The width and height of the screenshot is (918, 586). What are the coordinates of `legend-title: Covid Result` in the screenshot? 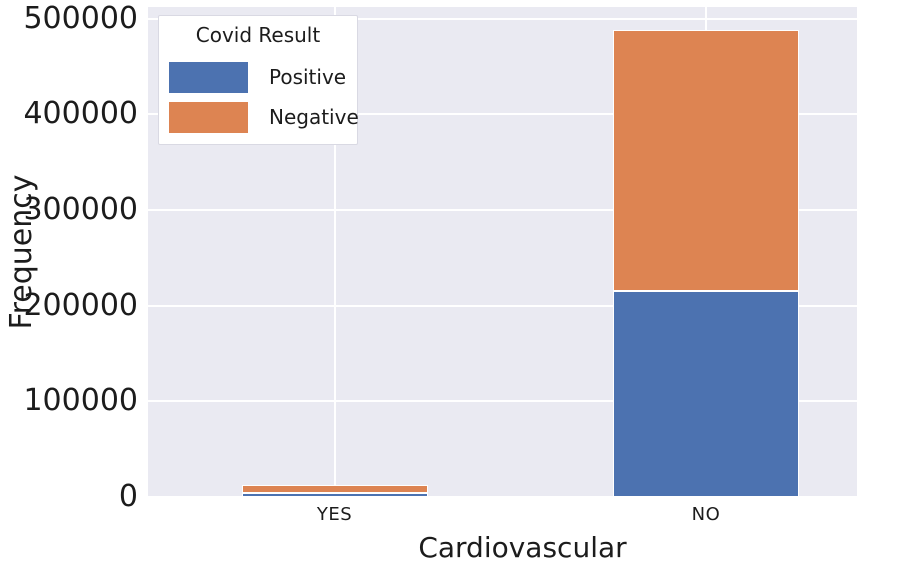 It's located at (258, 35).